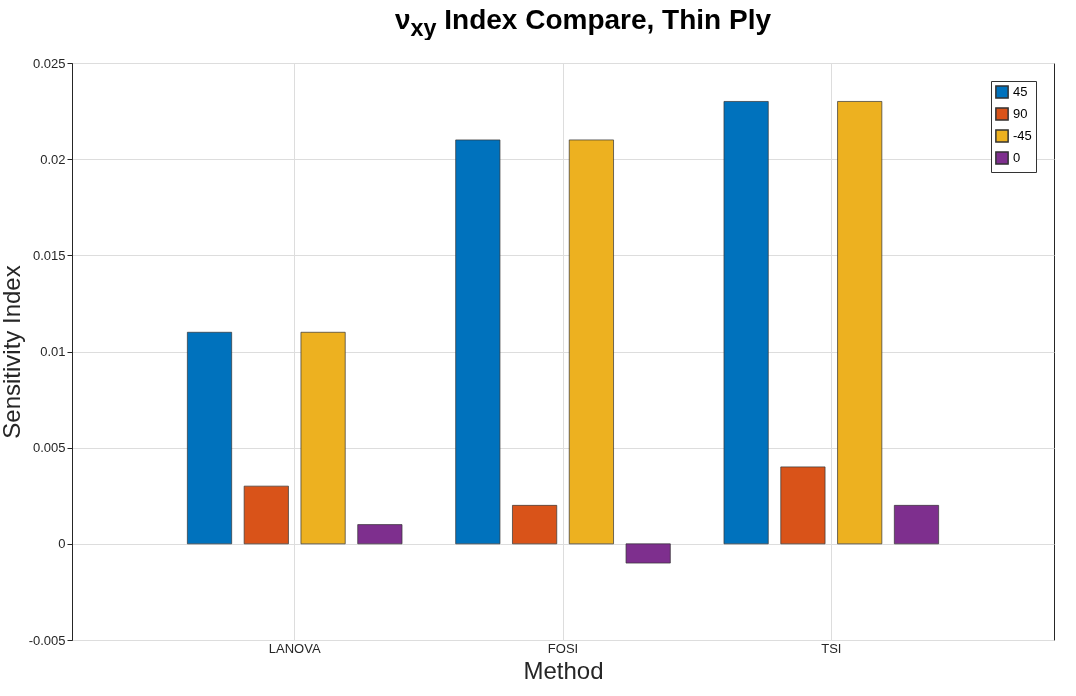 Image resolution: width=1076 pixels, height=696 pixels. Describe the element at coordinates (12, 352) in the screenshot. I see `y-axis-title: Sensitivity Index` at that location.